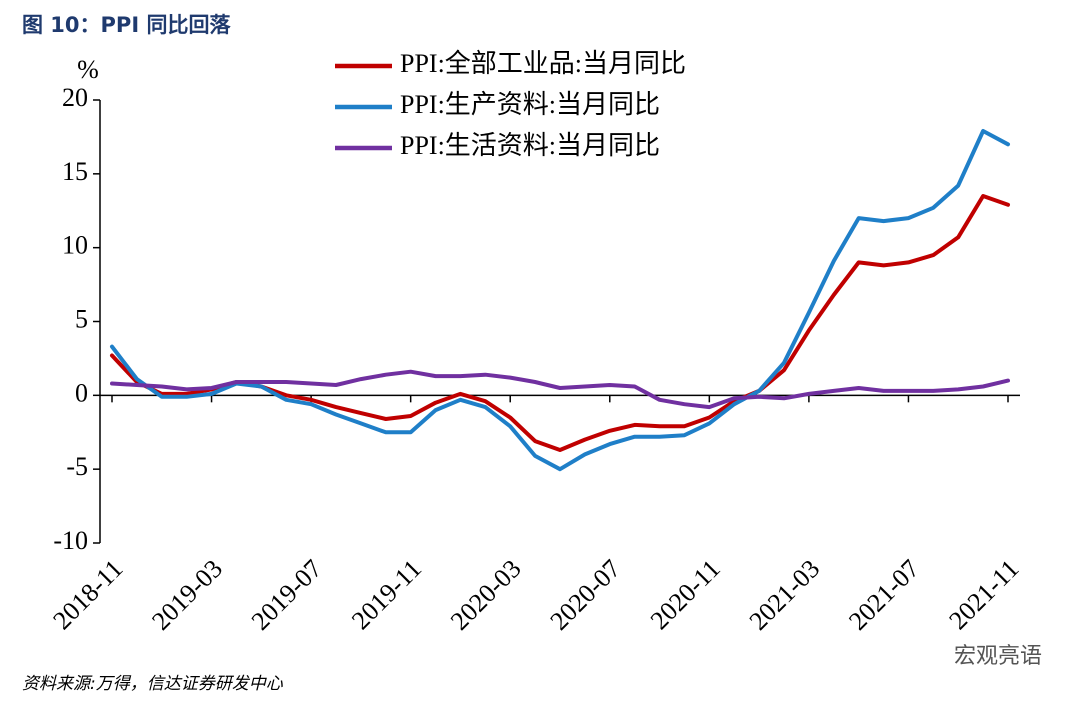  What do you see at coordinates (884, 595) in the screenshot?
I see `x-tick-label: 2021-07` at bounding box center [884, 595].